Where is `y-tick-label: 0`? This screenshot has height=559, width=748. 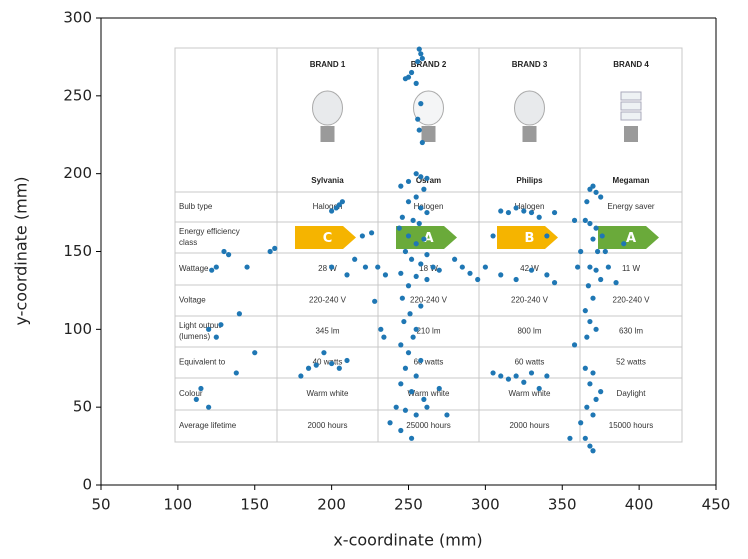 y-tick-label: 0 is located at coordinates (87, 485).